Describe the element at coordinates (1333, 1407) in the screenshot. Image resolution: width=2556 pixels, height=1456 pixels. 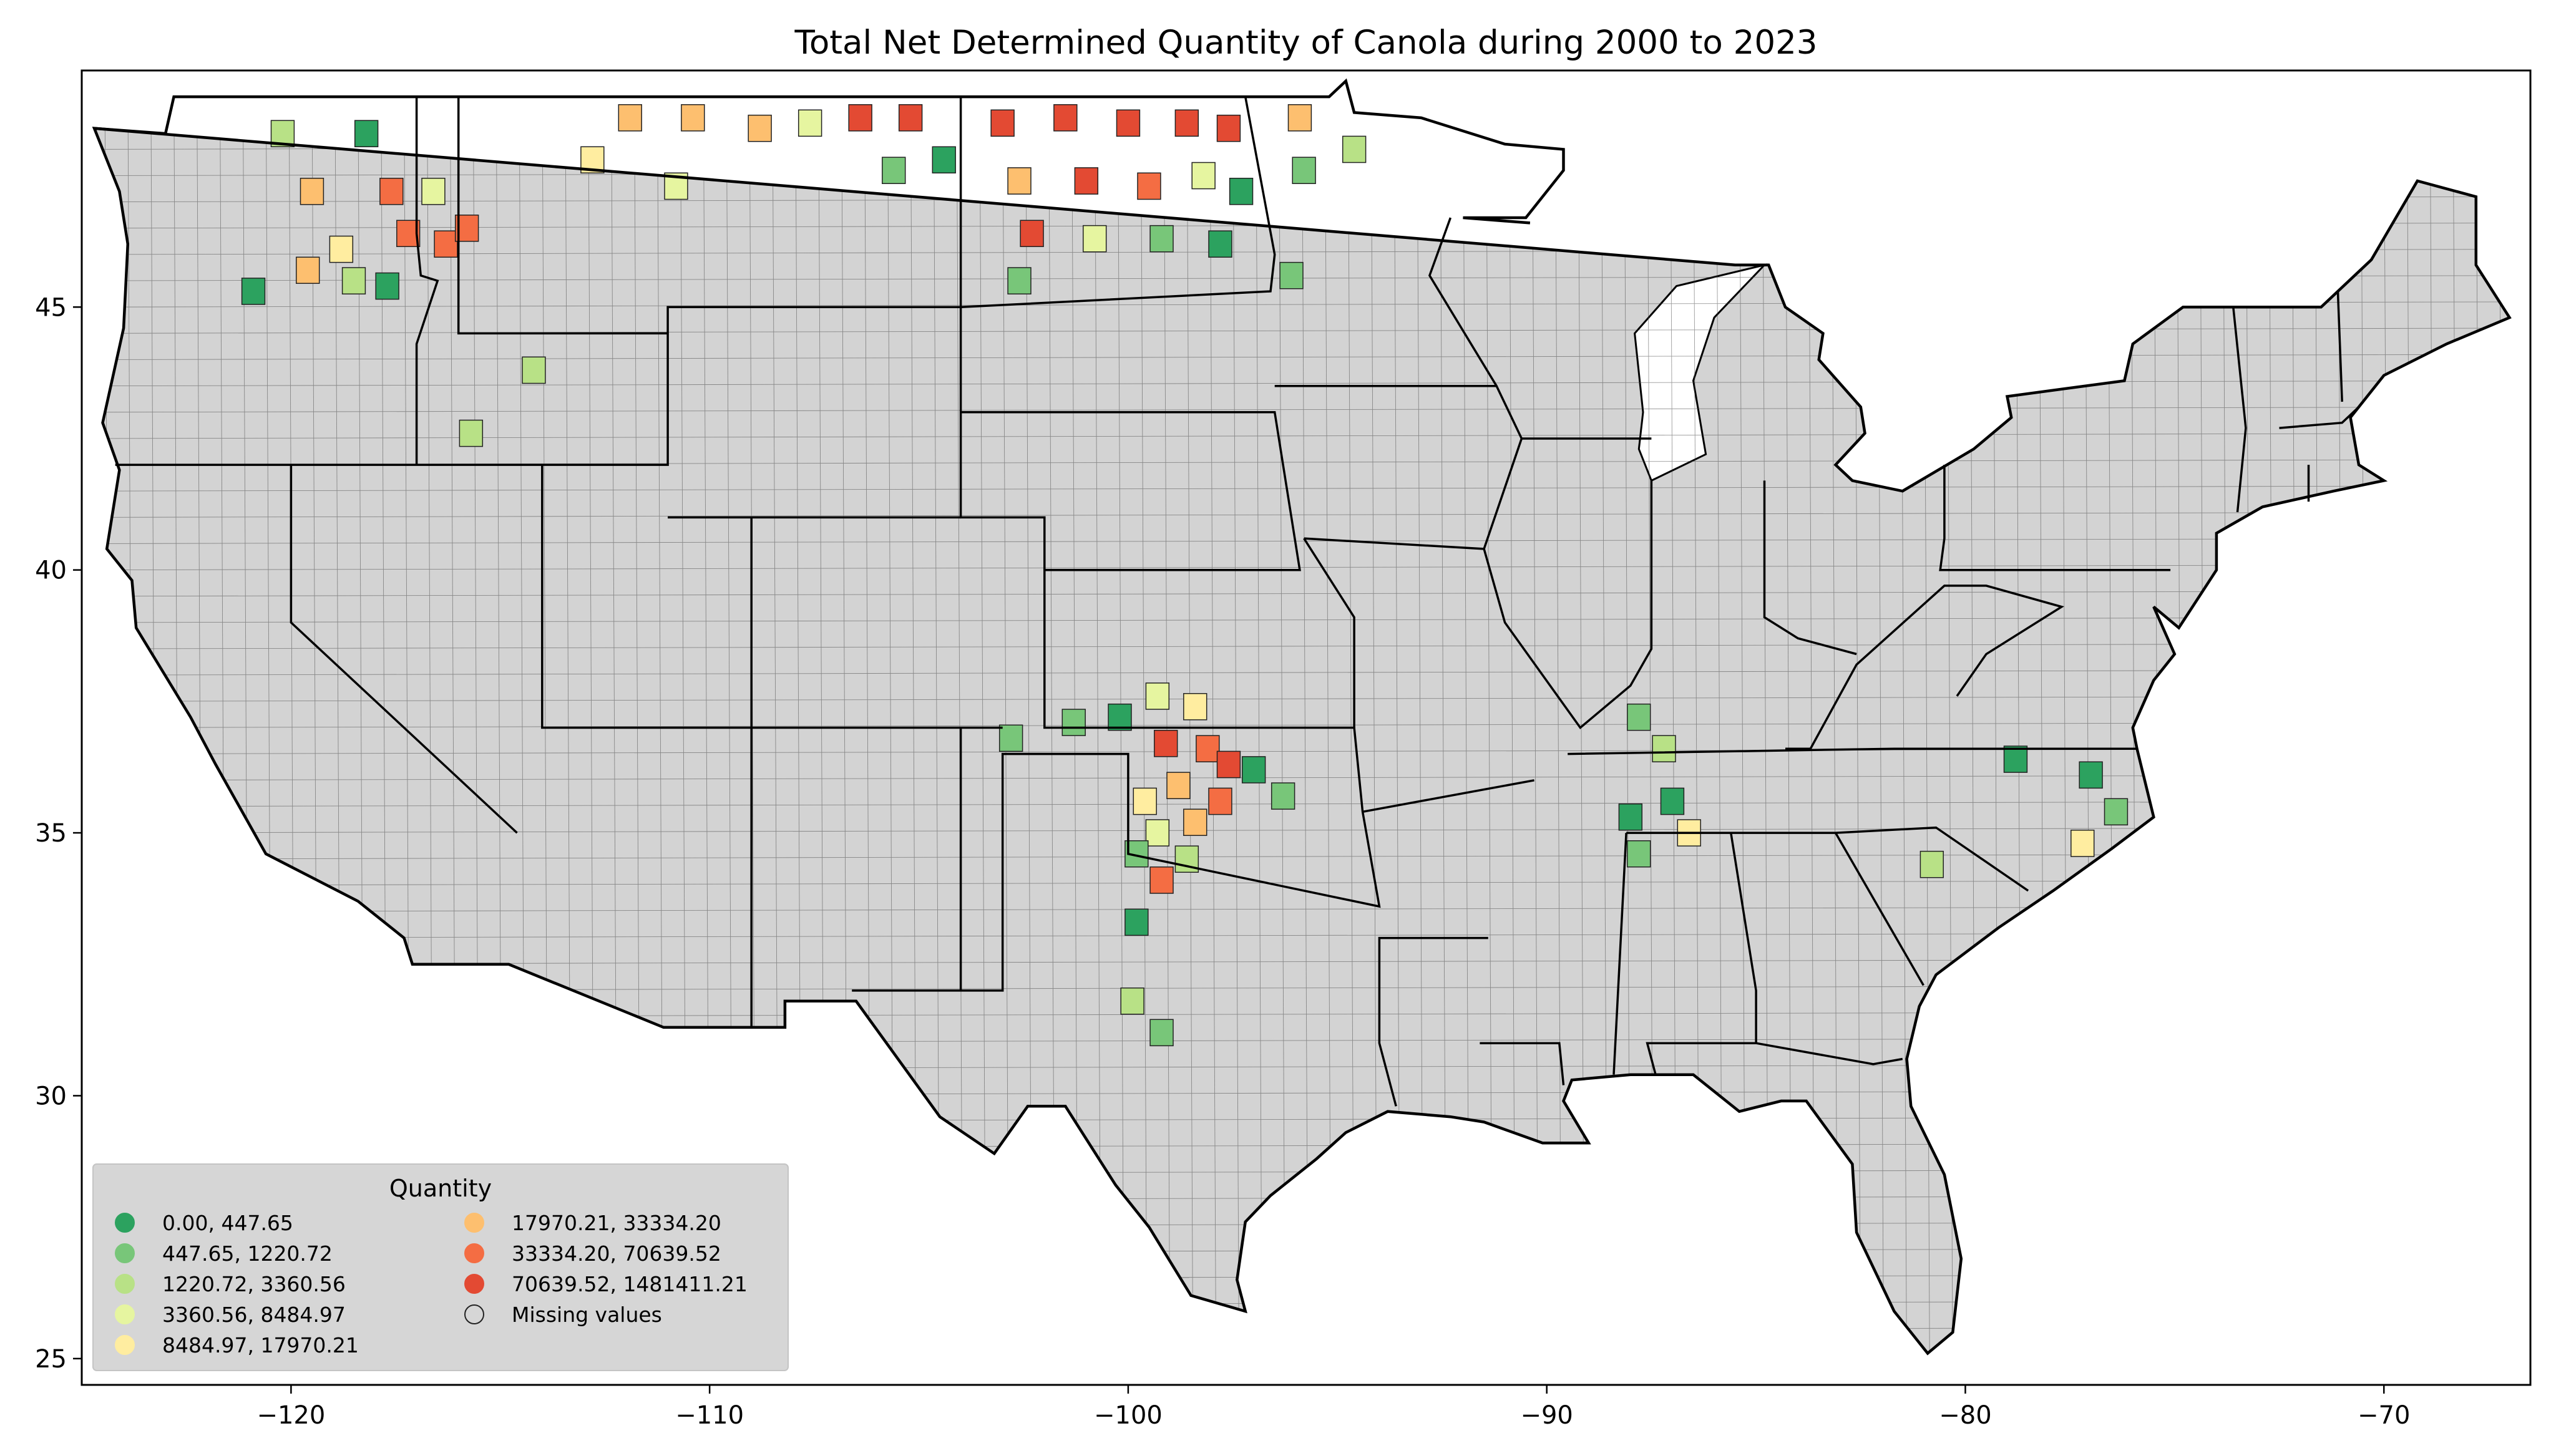
I see `x-axis: −120 −110 −100 −90 −80 −70` at that location.